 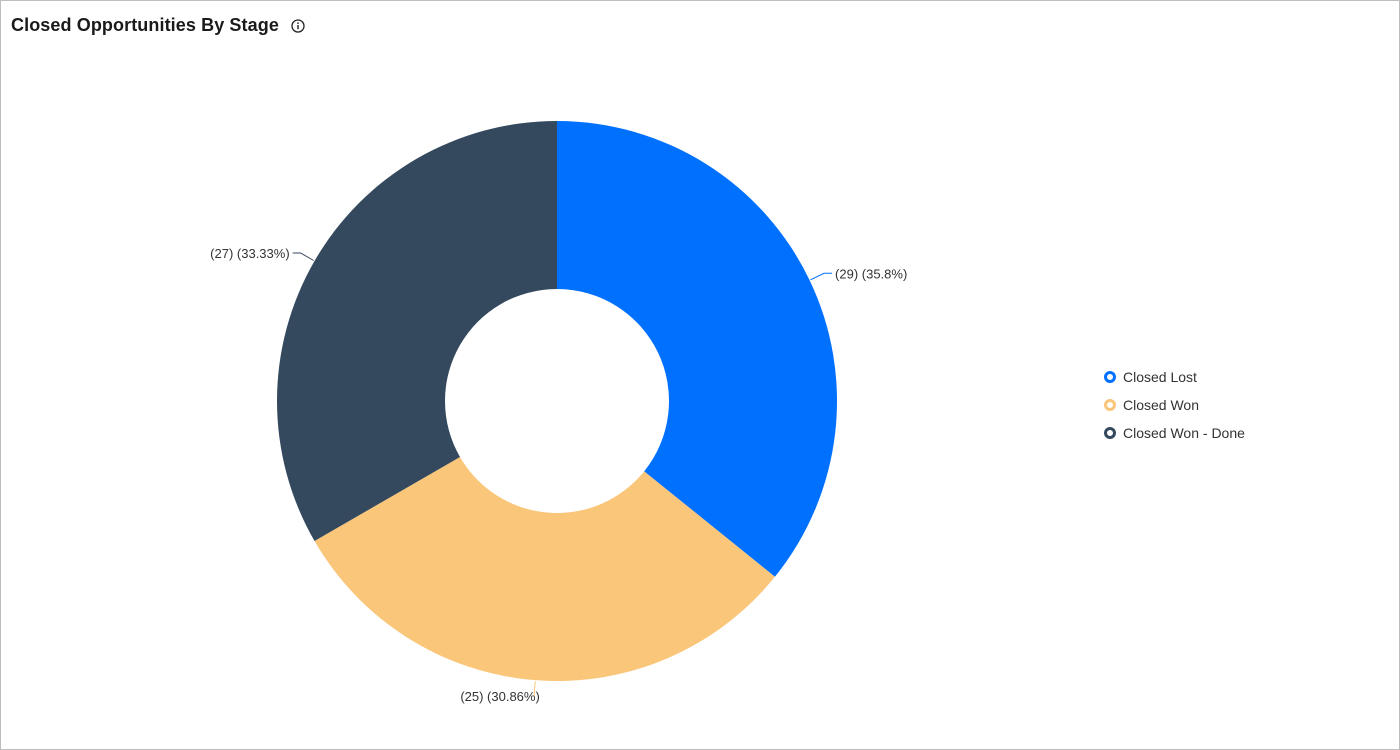 I want to click on legend-item-closed-won-done: Closed Won - Done, so click(x=1174, y=433).